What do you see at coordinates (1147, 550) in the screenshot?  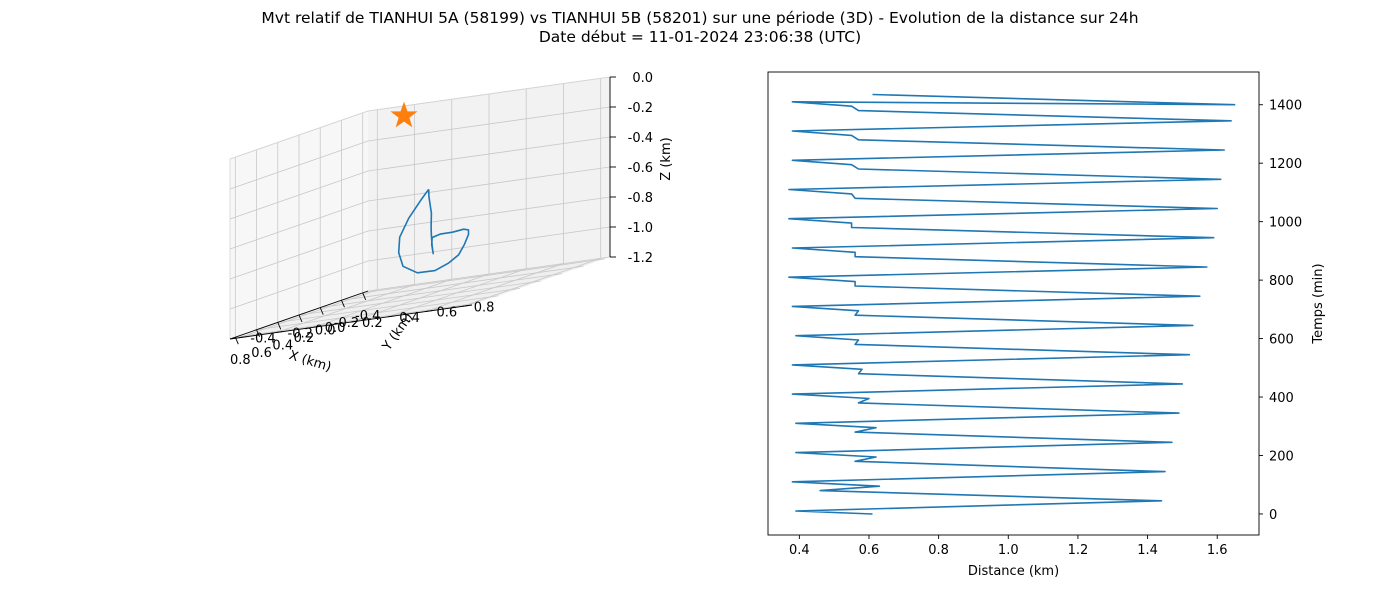 I see `x-tick-label: 1.4` at bounding box center [1147, 550].